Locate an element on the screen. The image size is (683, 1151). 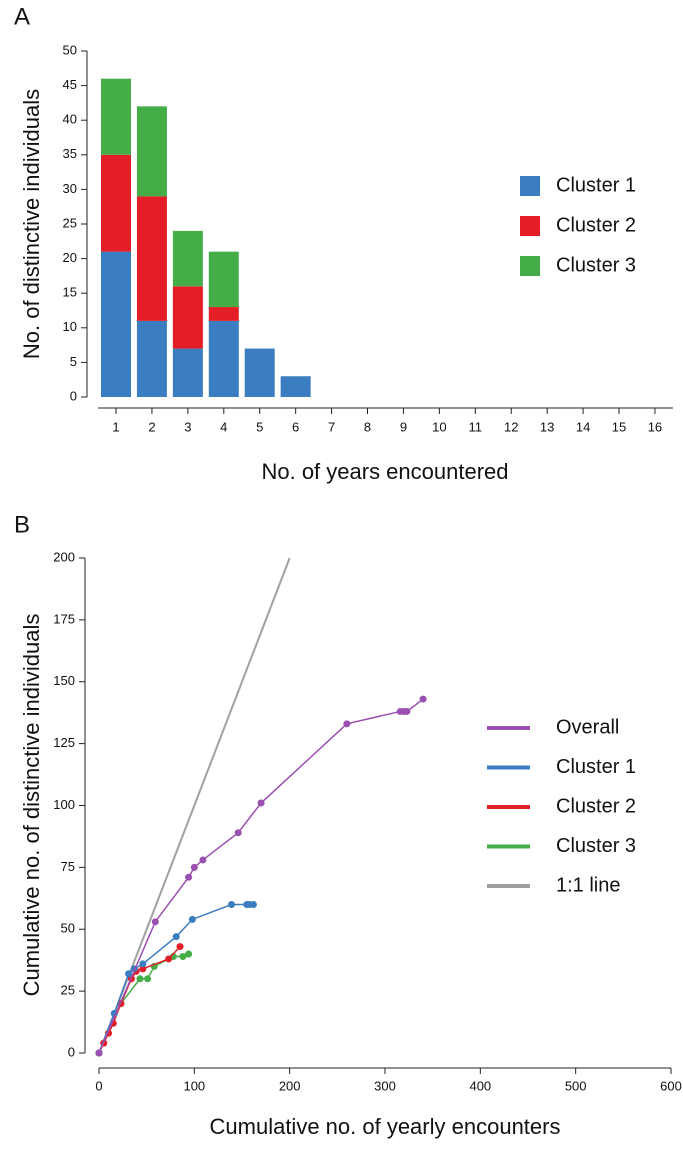
y-tick-label: 5 is located at coordinates (73, 361).